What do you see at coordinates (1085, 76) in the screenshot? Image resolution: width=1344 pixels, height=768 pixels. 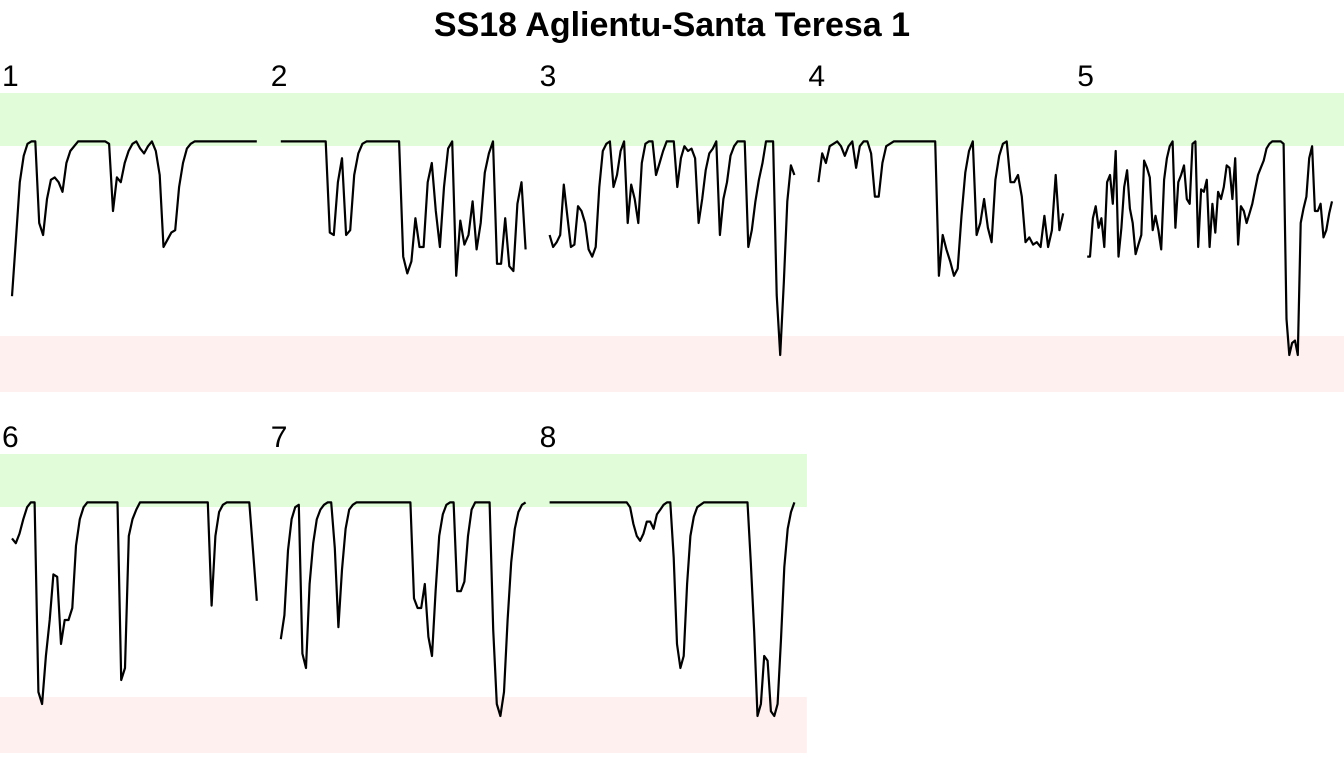 I see `panel-label: 5` at bounding box center [1085, 76].